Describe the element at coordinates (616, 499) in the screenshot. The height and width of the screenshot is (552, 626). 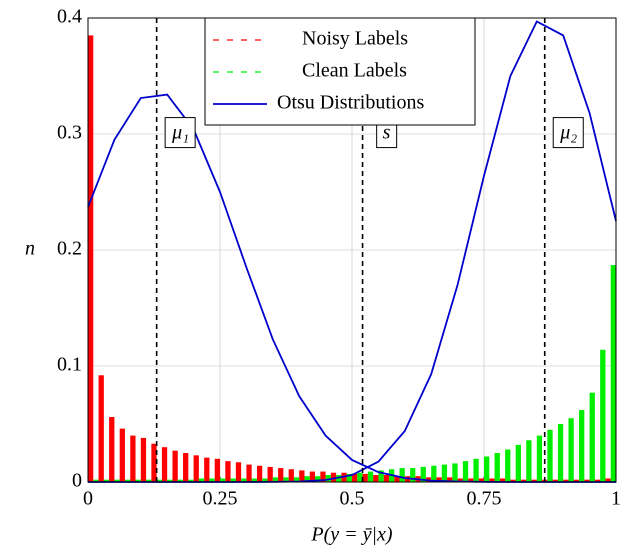
I see `x-tick-label: 1` at that location.